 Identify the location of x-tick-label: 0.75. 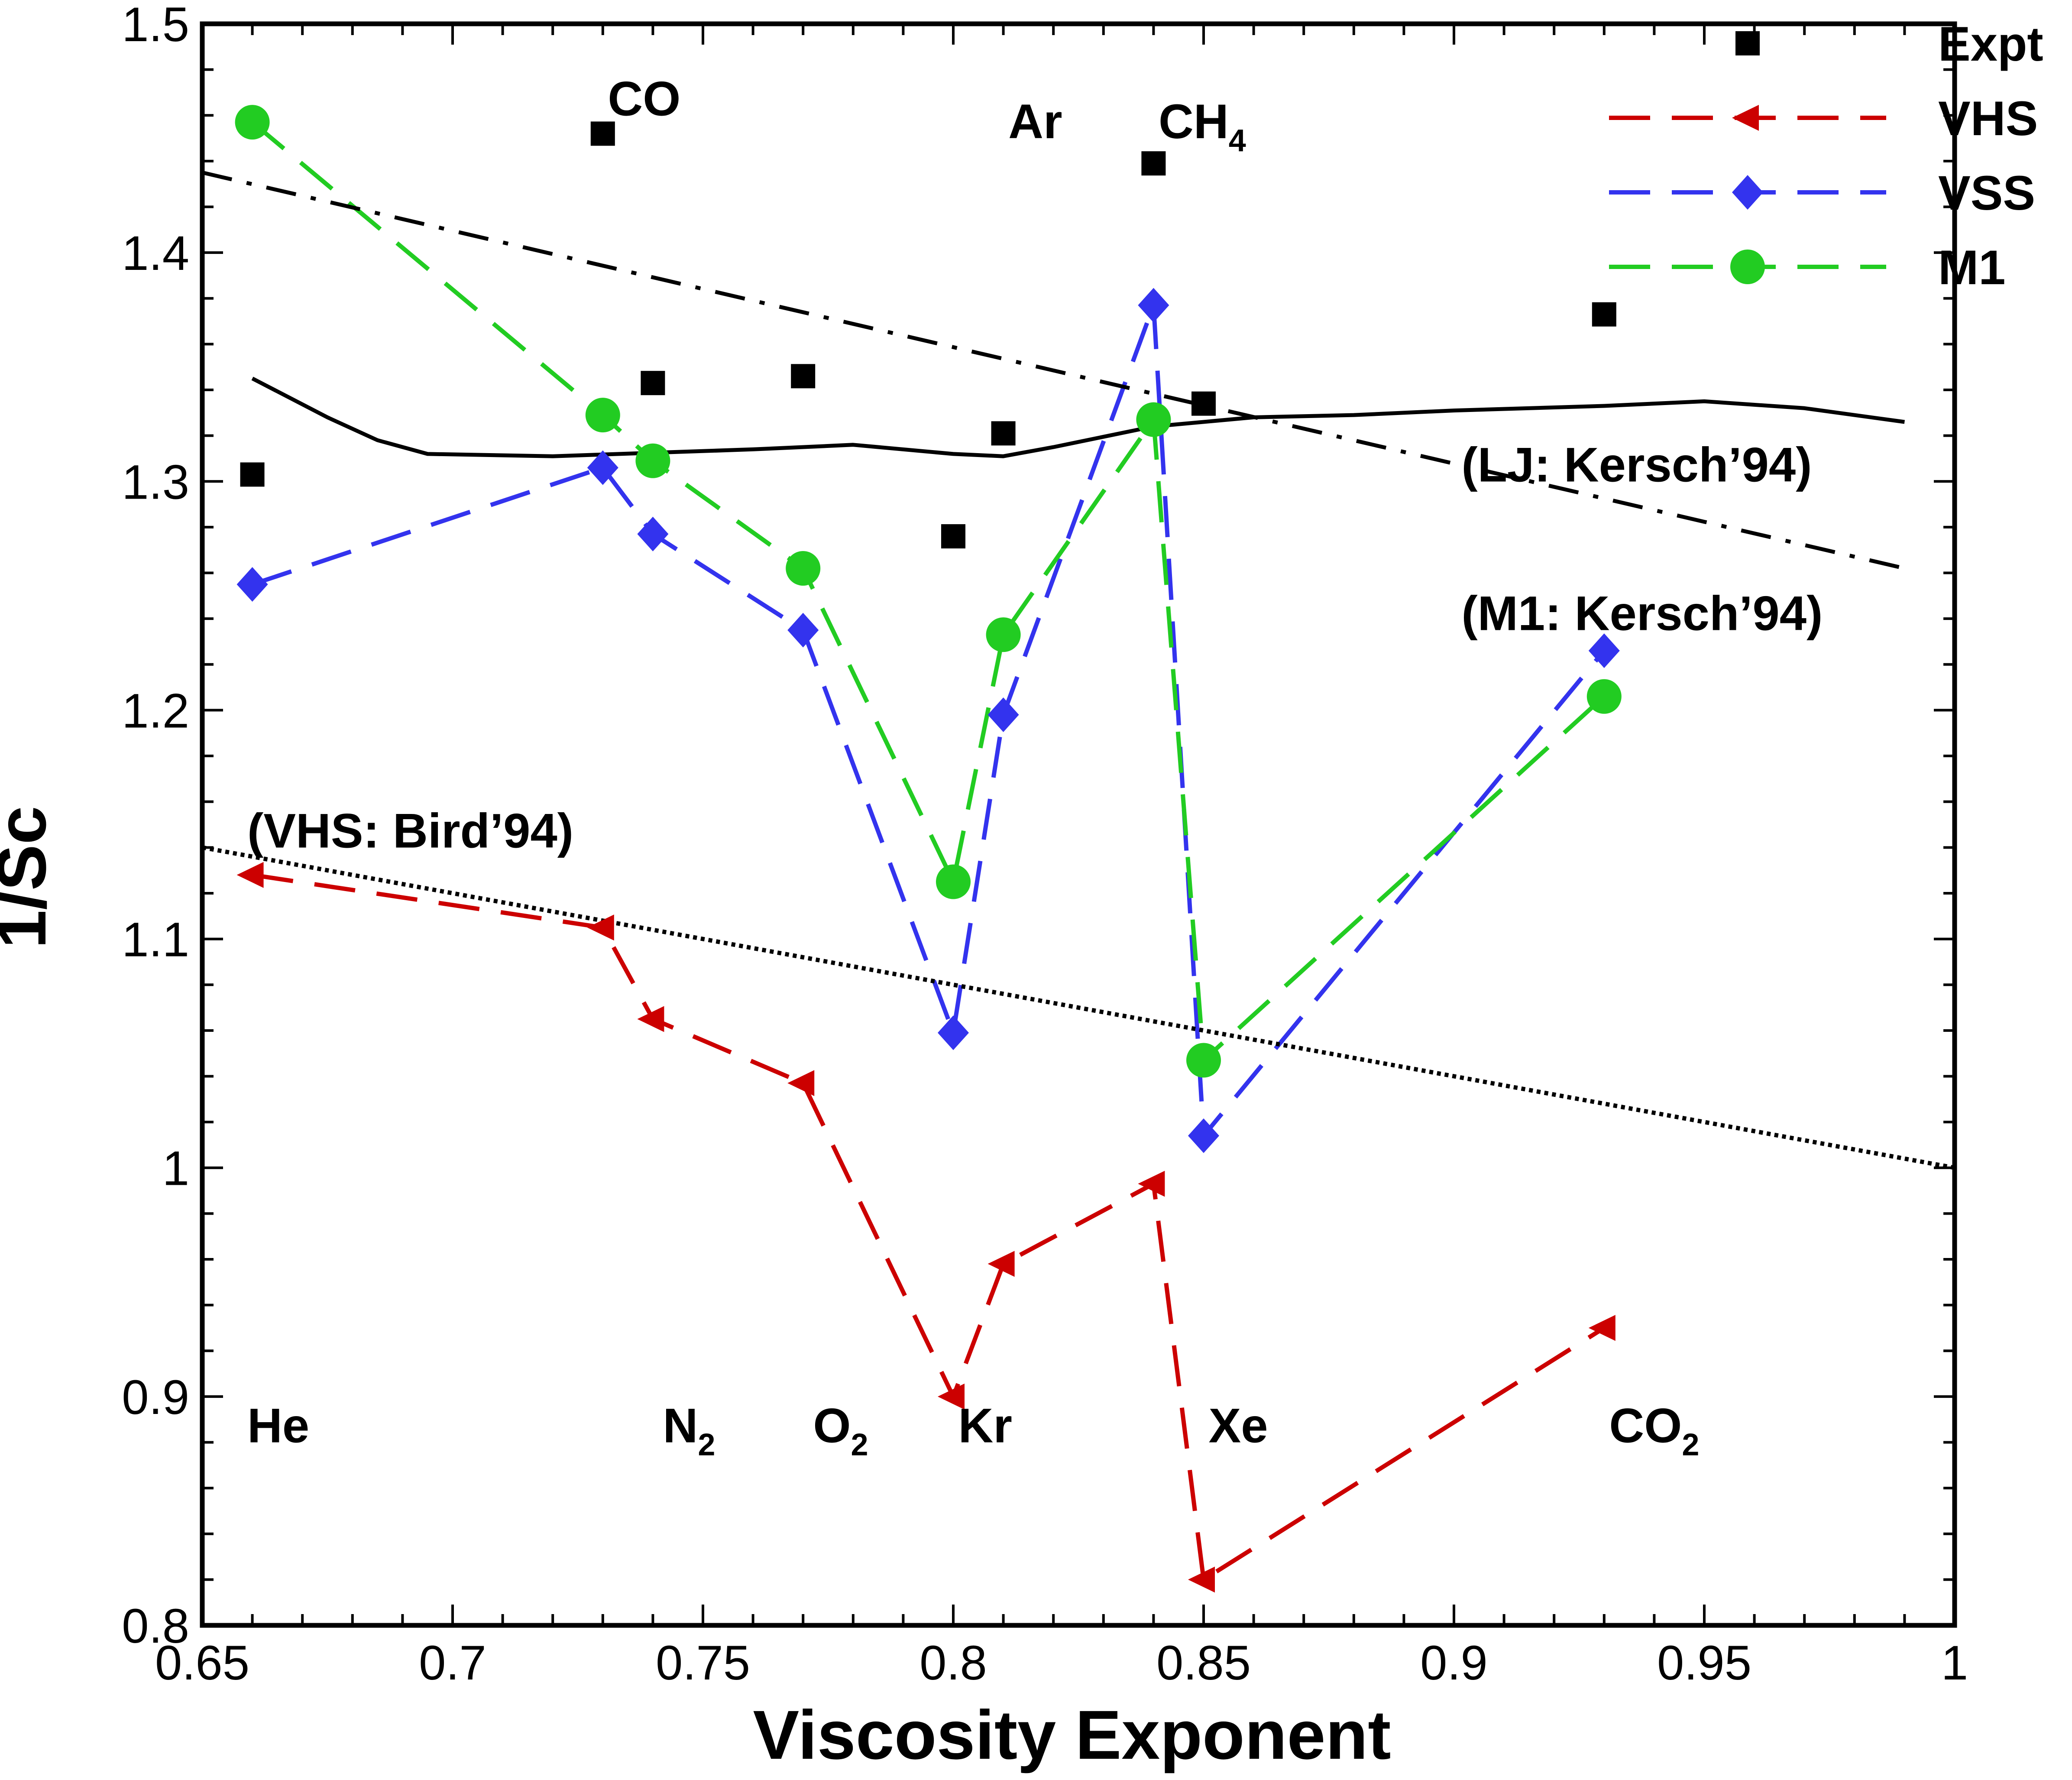
(703, 1663).